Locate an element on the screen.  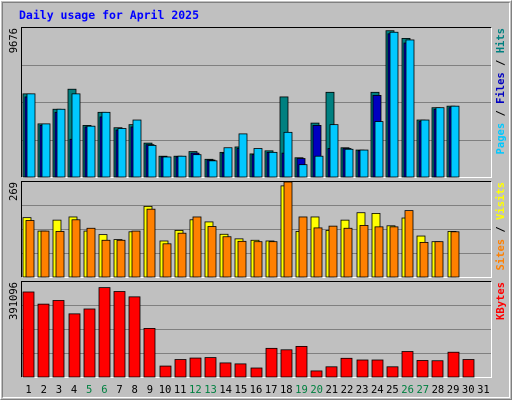
x-tick-label-15: 15 is located at coordinates (241, 390).